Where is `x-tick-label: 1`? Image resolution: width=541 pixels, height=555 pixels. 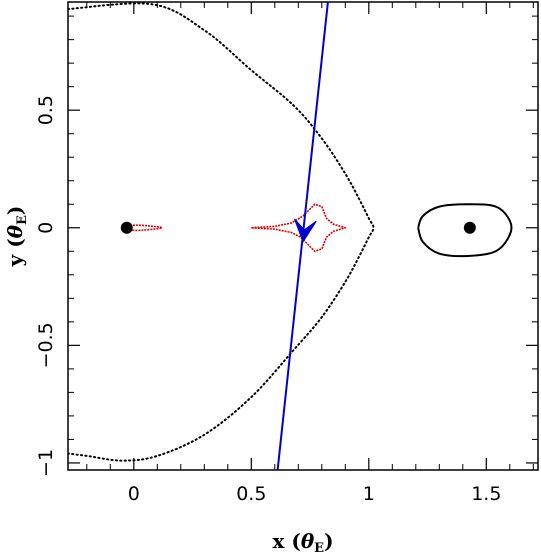
x-tick-label: 1 is located at coordinates (369, 494).